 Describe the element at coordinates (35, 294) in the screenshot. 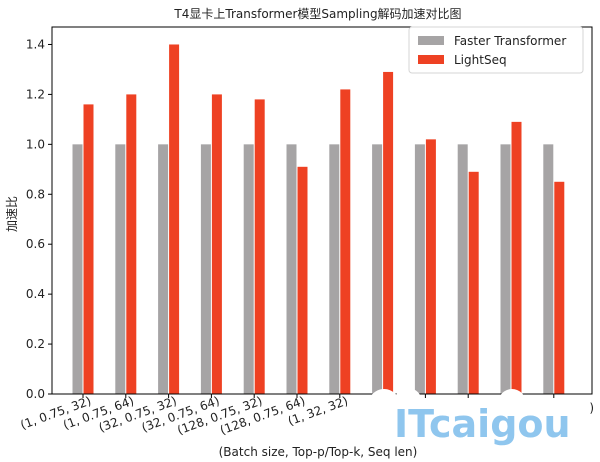

I see `y-tick-label: 0.4` at that location.